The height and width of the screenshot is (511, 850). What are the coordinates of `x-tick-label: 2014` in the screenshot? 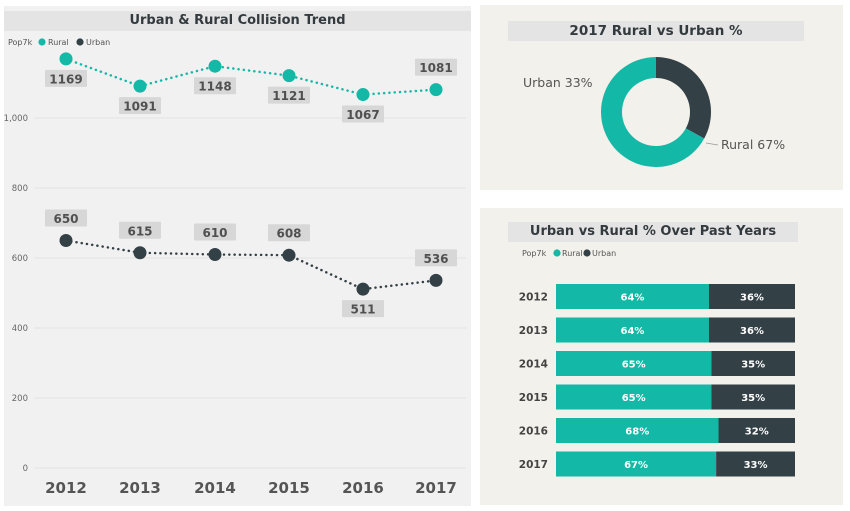 It's located at (215, 488).